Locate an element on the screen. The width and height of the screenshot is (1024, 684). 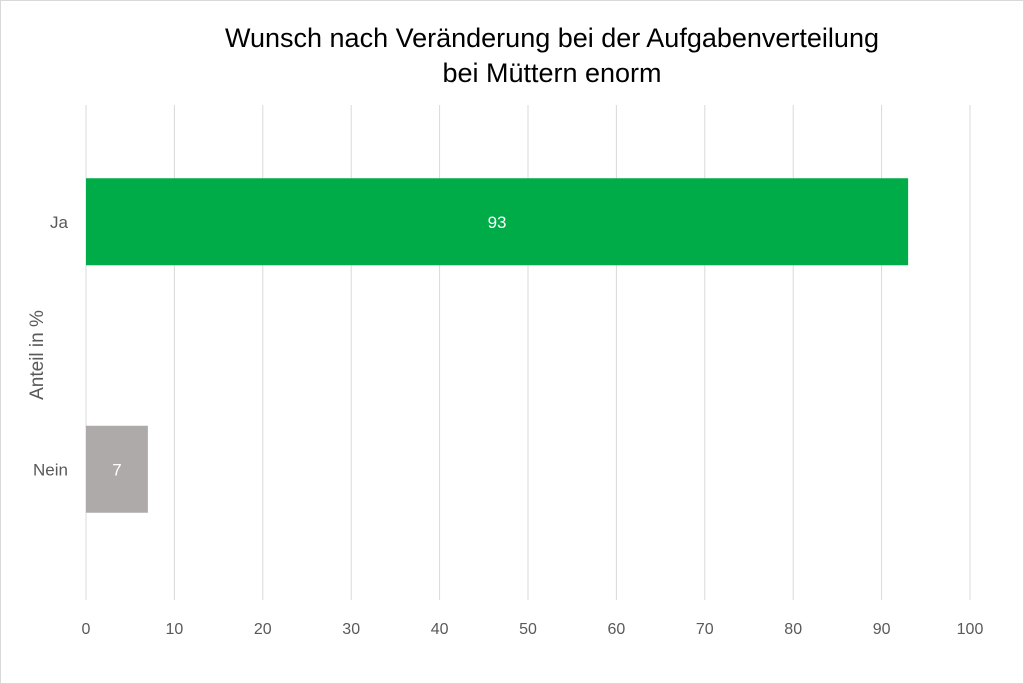
x-tick-label: 40 is located at coordinates (440, 629).